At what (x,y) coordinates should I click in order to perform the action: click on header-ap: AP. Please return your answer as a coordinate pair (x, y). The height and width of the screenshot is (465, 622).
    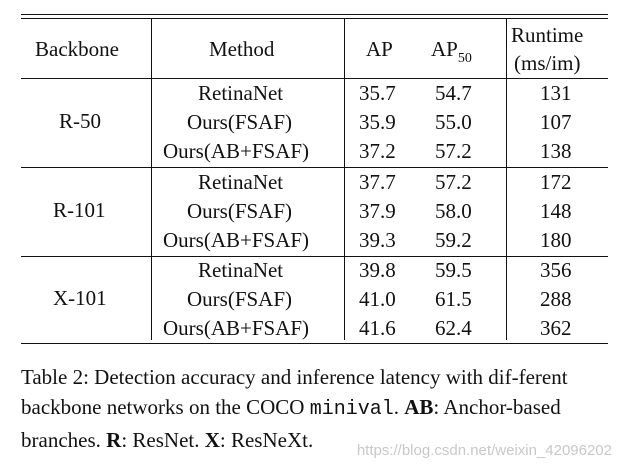
    Looking at the image, I should click on (379, 49).